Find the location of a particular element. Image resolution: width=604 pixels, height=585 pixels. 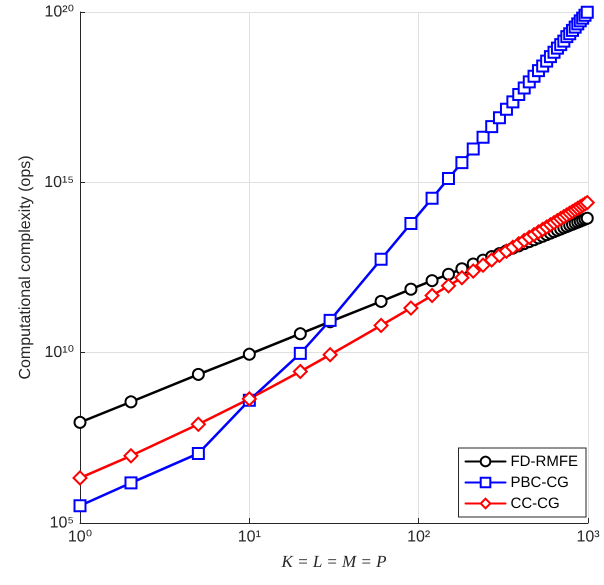

y-axis-title: Computational complexity (ops) is located at coordinates (25, 267).